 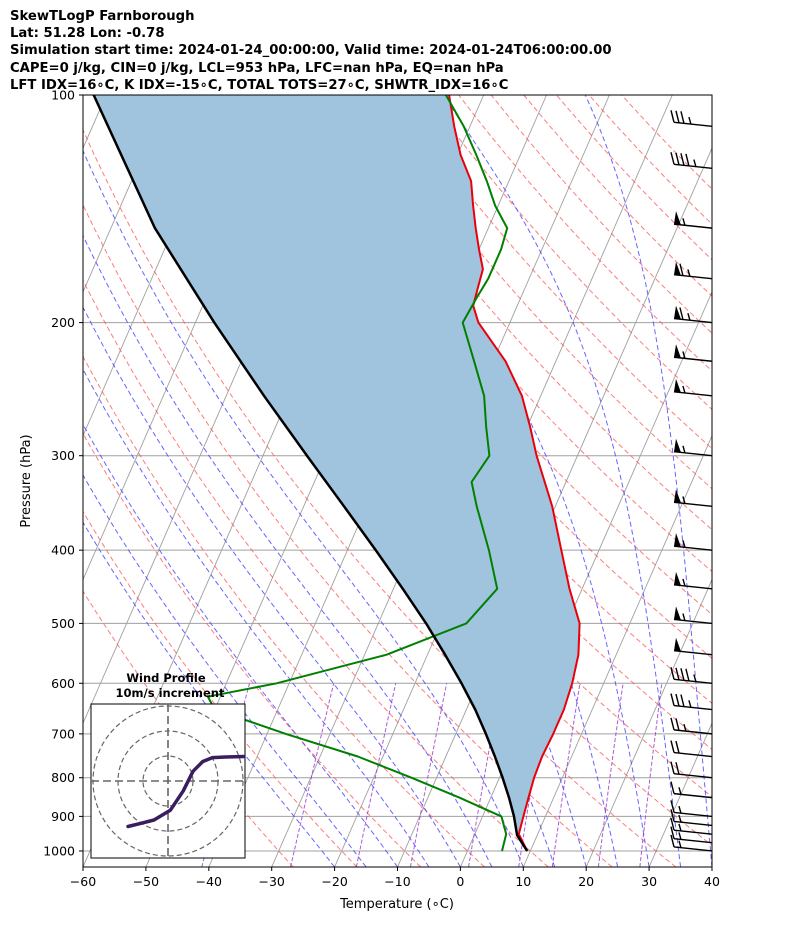 I want to click on y-tick-label: 700, so click(x=63, y=733).